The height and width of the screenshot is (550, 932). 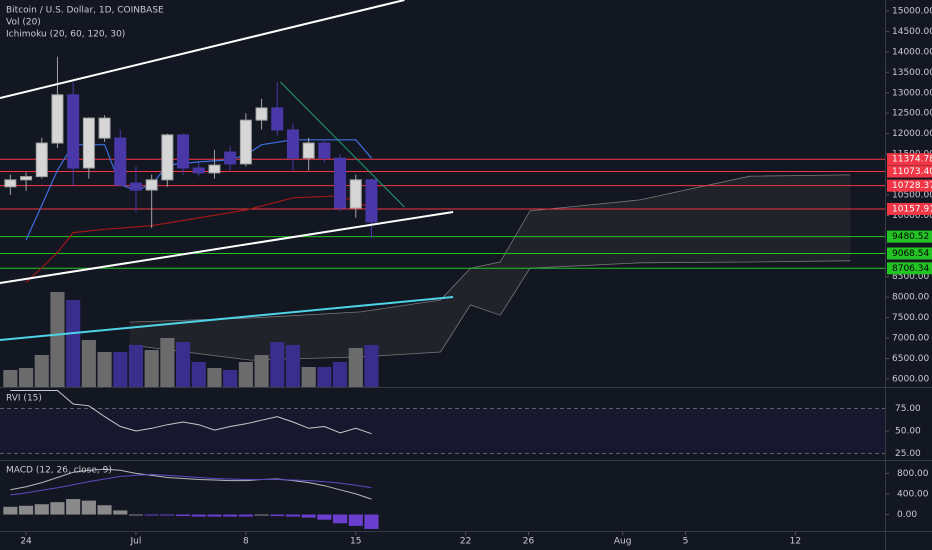 I want to click on level-label: 9068.54, so click(x=910, y=254).